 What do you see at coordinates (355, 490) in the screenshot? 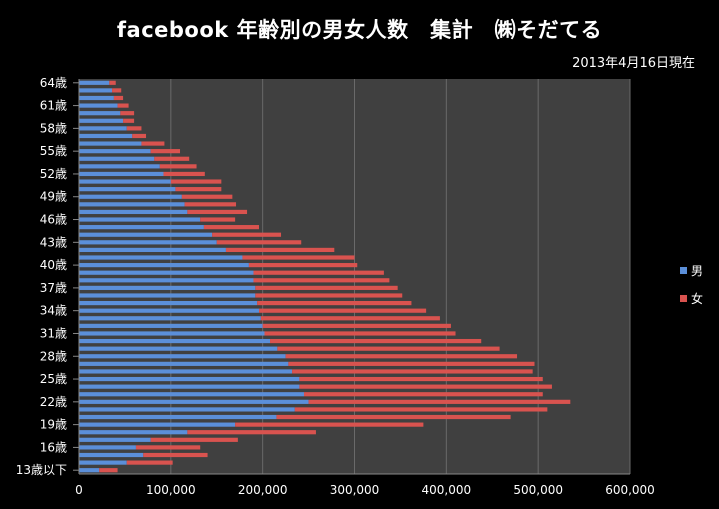
I see `x-tick-label: 300,000` at bounding box center [355, 490].